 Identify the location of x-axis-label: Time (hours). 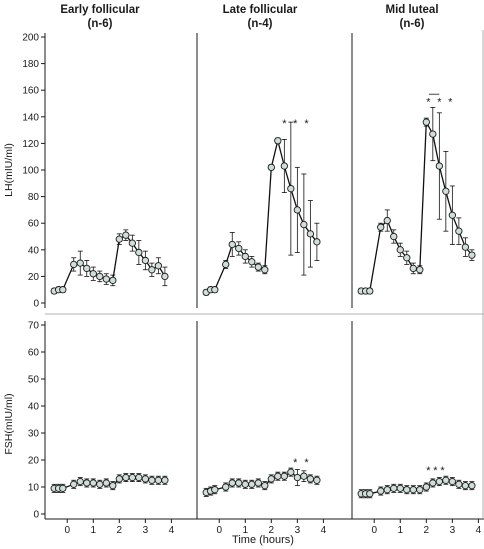
(263, 540).